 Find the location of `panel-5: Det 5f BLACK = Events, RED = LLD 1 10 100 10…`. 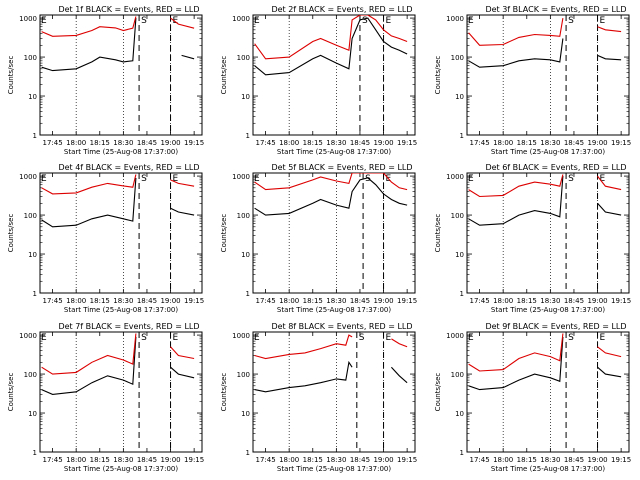

panel-5: Det 5f BLACK = Events, RED = LLD 1 10 100 10… is located at coordinates (318, 238).